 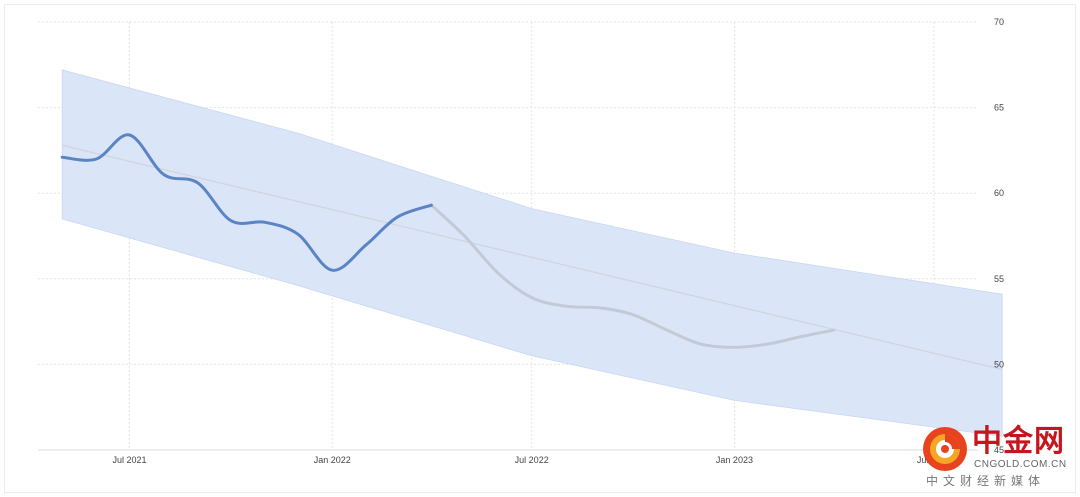 I want to click on watermark: 中金网 CNGOLD.COM.CN 中文财经新媒体, so click(x=997, y=457).